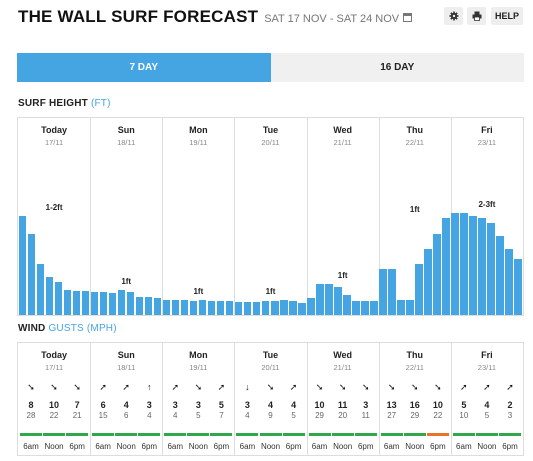 This screenshot has height=461, width=533. Describe the element at coordinates (77, 405) in the screenshot. I see `wind-speed: 7` at that location.